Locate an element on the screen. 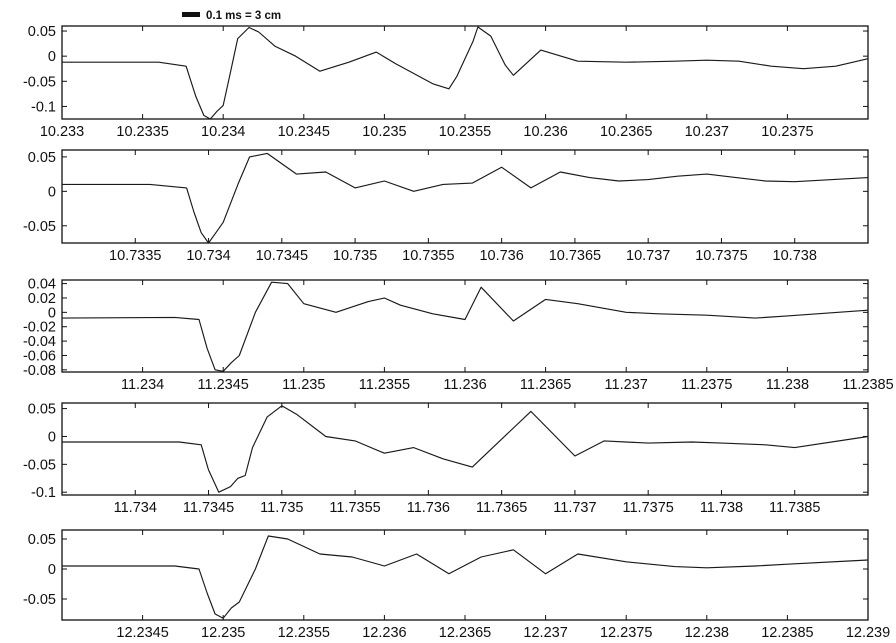 This screenshot has width=896, height=643. x-tick-label: 10.7355 is located at coordinates (428, 256).